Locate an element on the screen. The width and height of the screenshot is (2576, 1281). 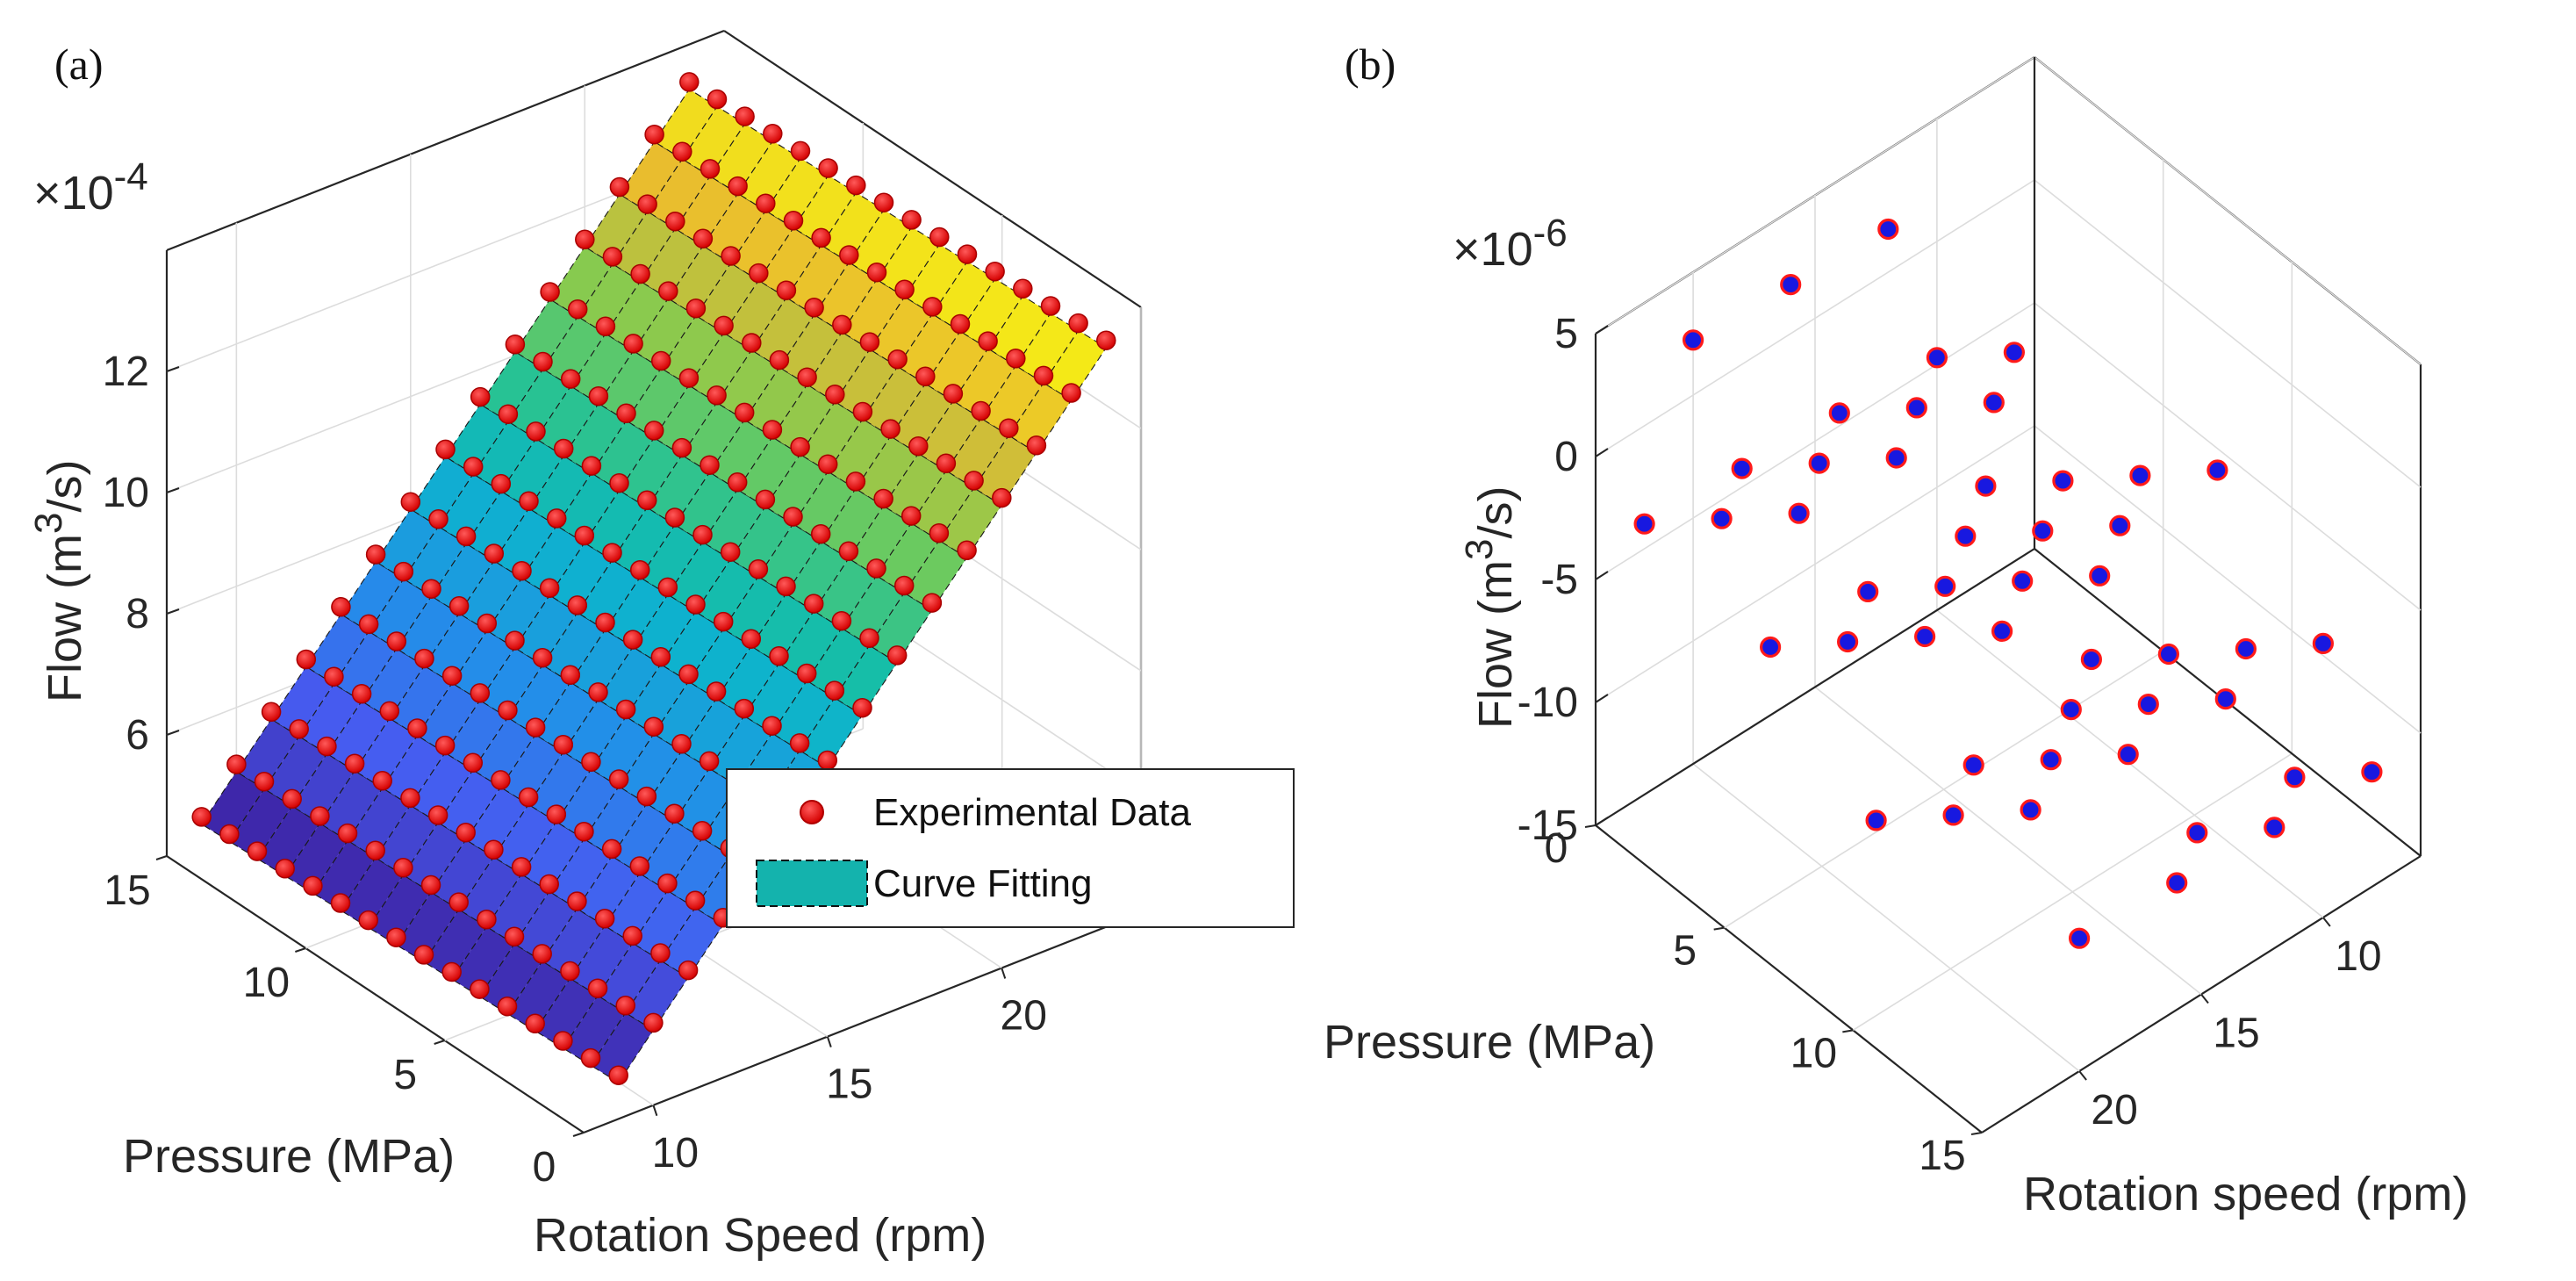
z-exponent-b: ×10⁻⁶ is located at coordinates (1510, 244).